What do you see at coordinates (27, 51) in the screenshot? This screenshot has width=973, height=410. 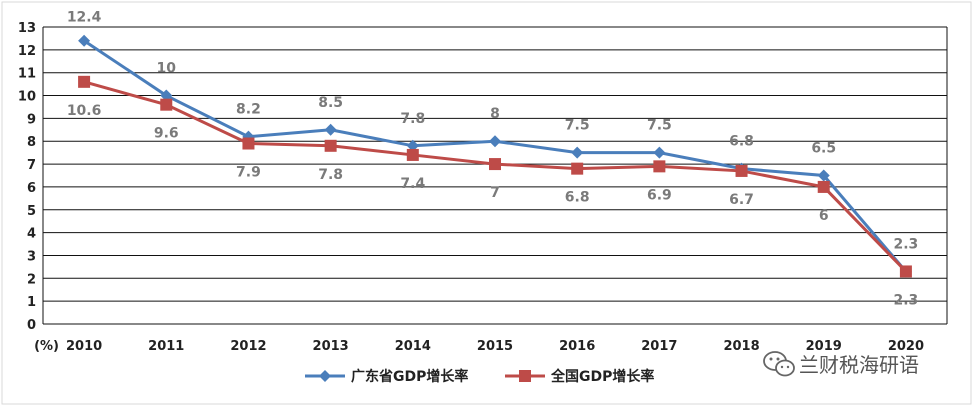 I see `y-tick-label: 12` at bounding box center [27, 51].